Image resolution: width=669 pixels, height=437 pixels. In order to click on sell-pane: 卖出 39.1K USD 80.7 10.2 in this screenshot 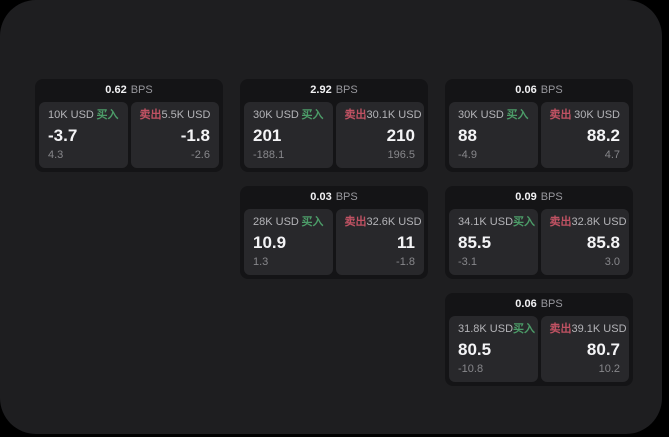, I will do `click(584, 349)`.